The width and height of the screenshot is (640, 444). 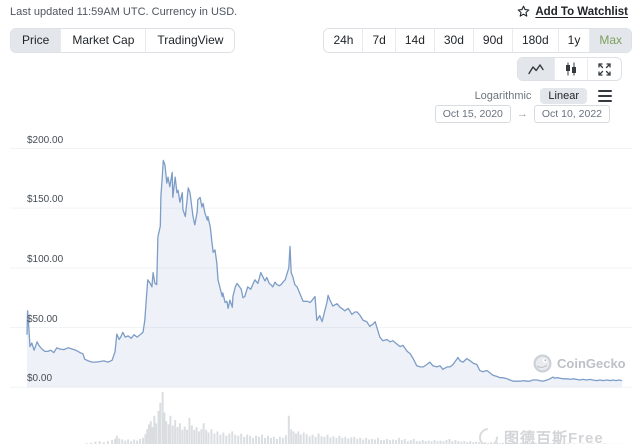 I want to click on line-chart-icon, so click(x=536, y=69).